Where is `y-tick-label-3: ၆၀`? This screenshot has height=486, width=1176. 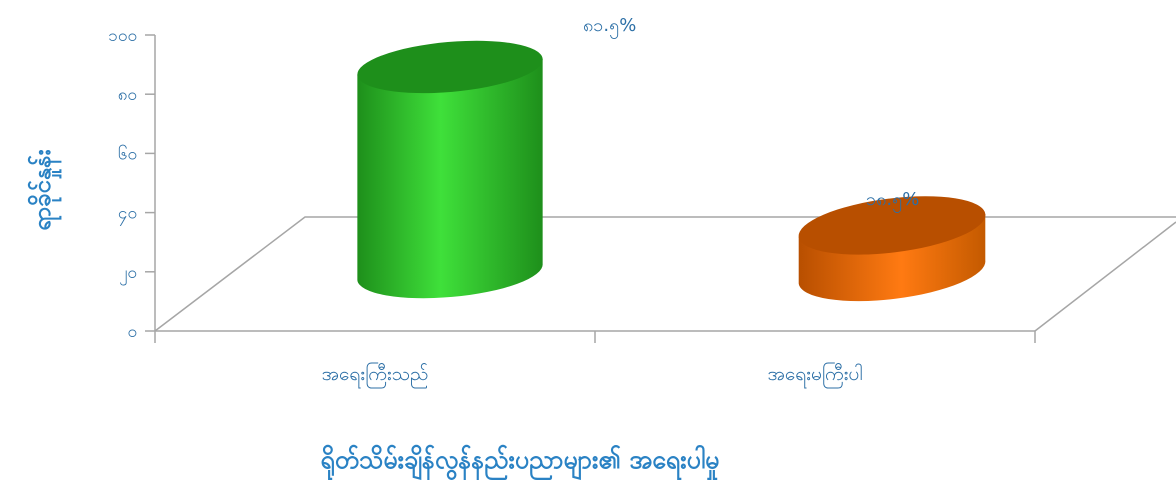 y-tick-label-3: ၆၀ is located at coordinates (127, 153).